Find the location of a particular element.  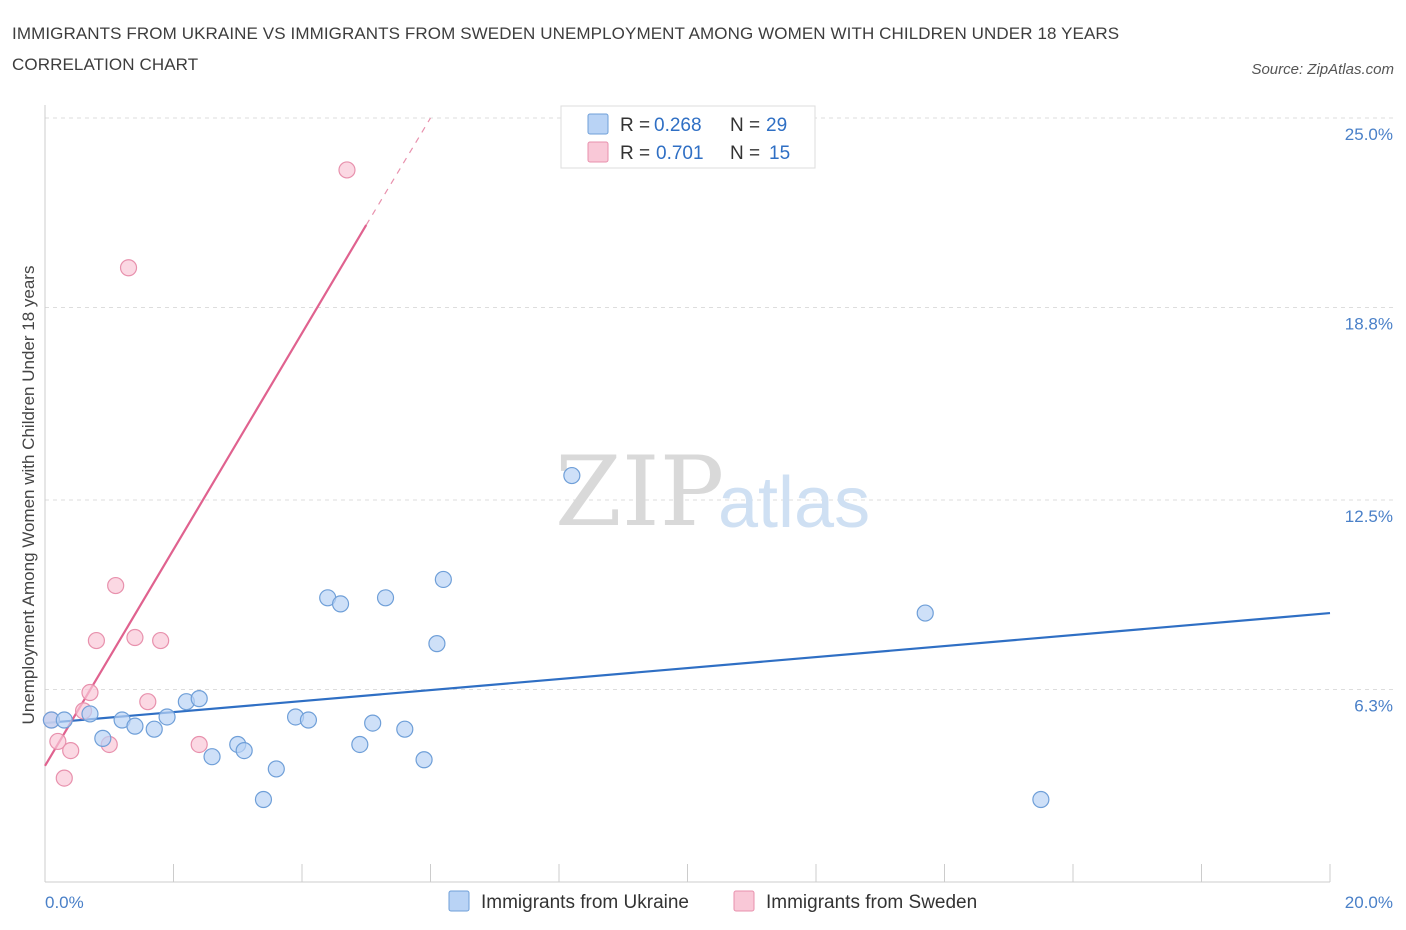

y-tick-label: 25.0% is located at coordinates (1369, 134).